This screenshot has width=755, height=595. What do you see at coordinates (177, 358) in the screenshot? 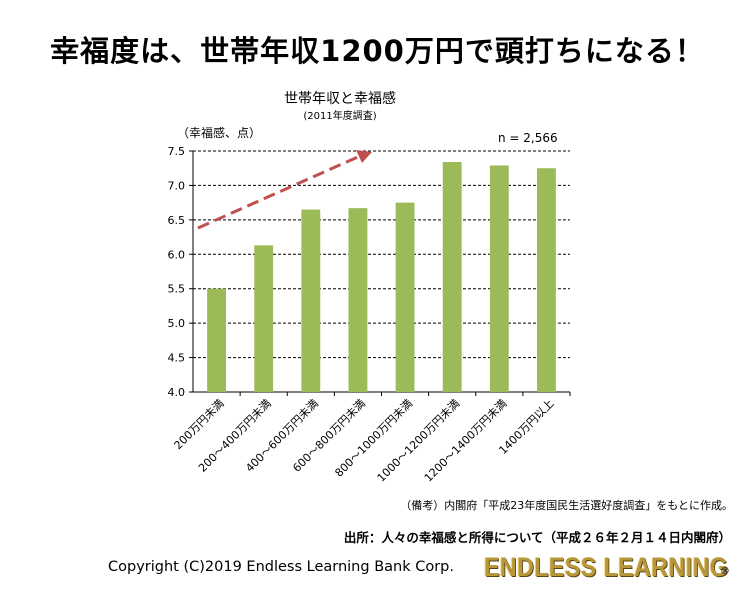
I see `y-tick-label: 4.5` at bounding box center [177, 358].